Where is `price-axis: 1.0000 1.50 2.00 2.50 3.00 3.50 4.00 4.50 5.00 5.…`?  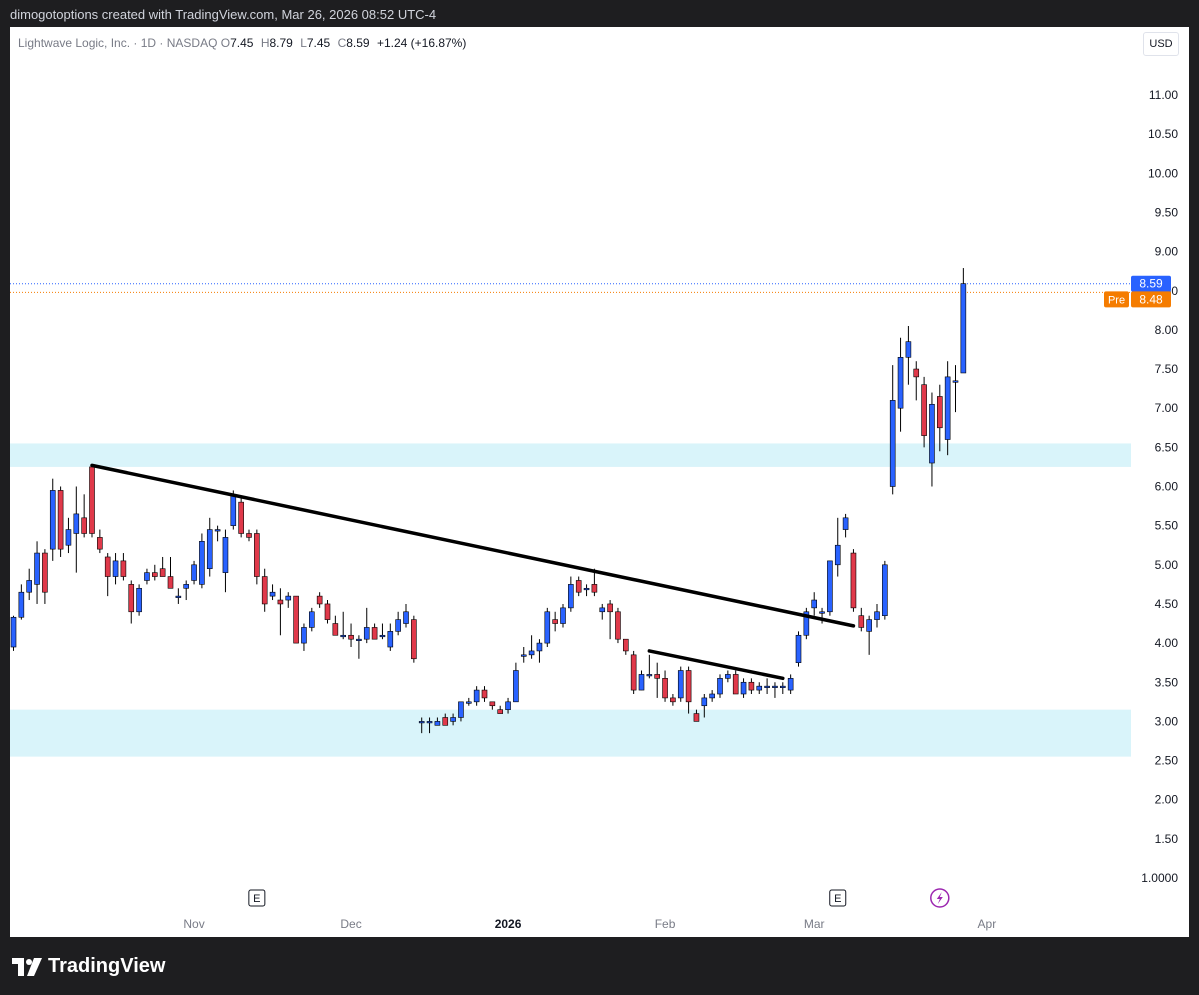 price-axis: 1.0000 1.50 2.00 2.50 3.00 3.50 4.00 4.50 5.00 5.… is located at coordinates (1159, 486).